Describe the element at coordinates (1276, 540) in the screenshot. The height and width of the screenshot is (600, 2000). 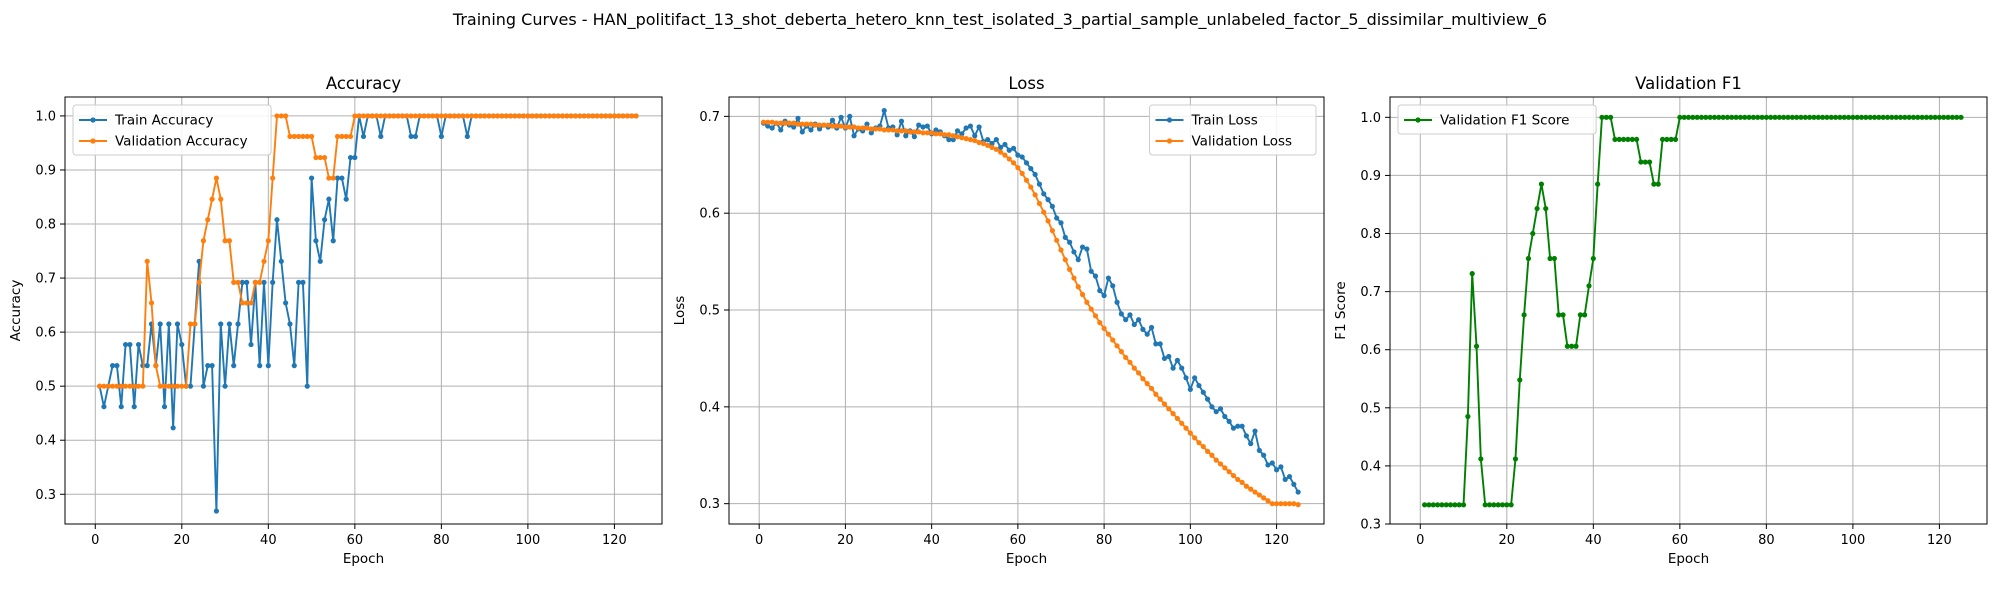
I see `chart-2-x-tick-label: 120` at that location.